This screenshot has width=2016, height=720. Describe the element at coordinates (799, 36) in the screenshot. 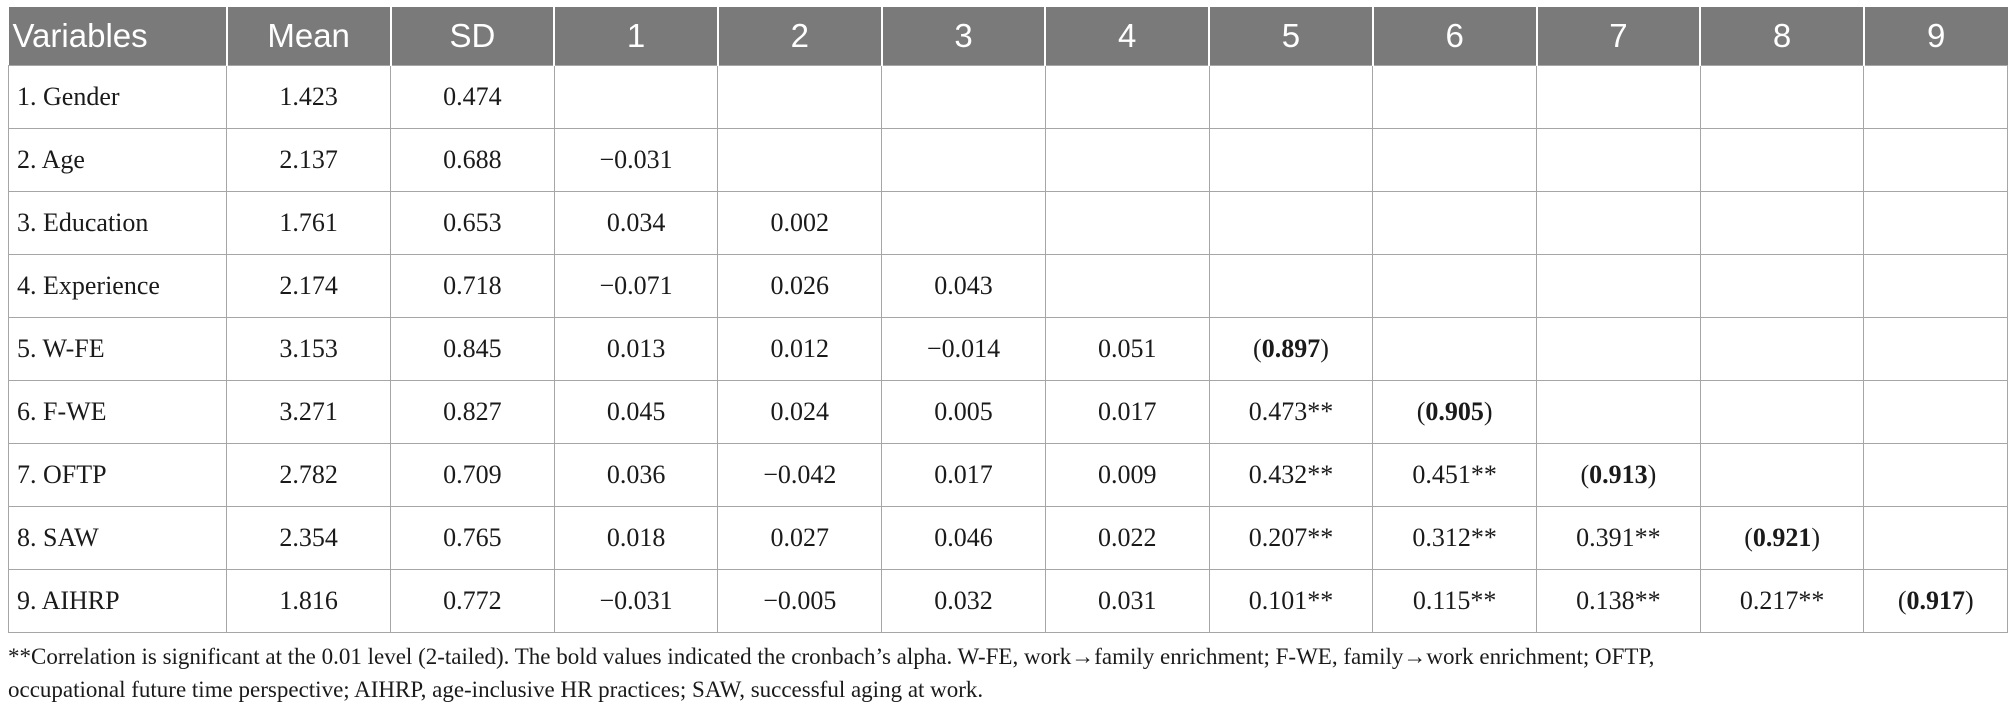

I see `column-header: 2` at that location.